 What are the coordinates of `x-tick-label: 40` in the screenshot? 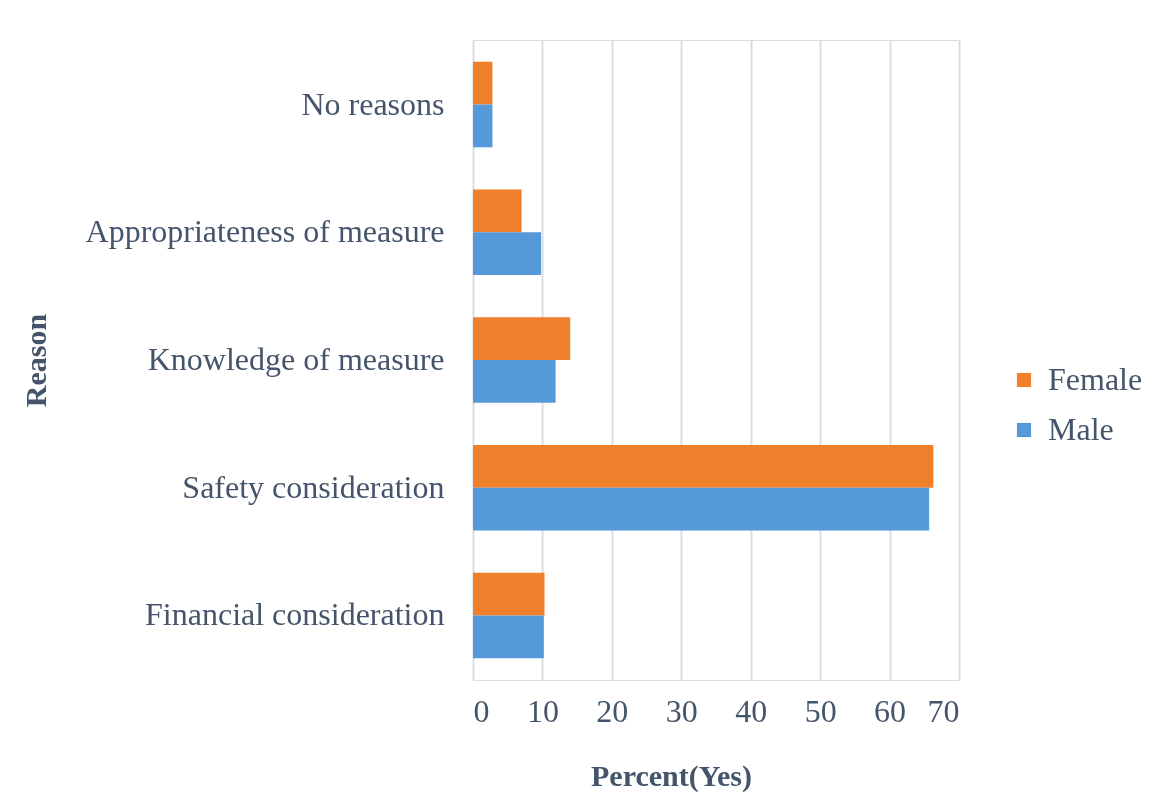 It's located at (751, 710).